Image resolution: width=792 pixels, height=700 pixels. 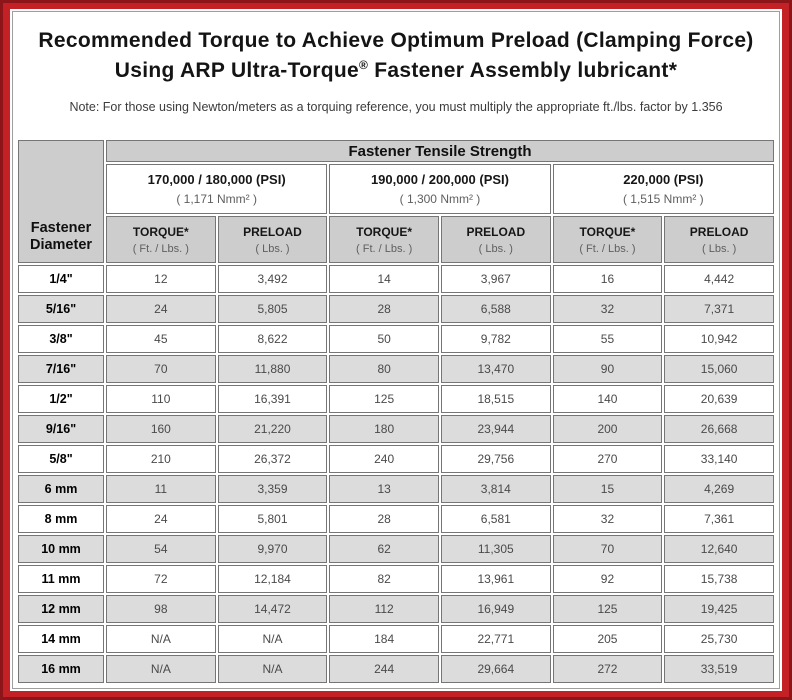 I want to click on table-row: 7/16" 70 11,880 80 13,470 90 15,060, so click(x=396, y=369).